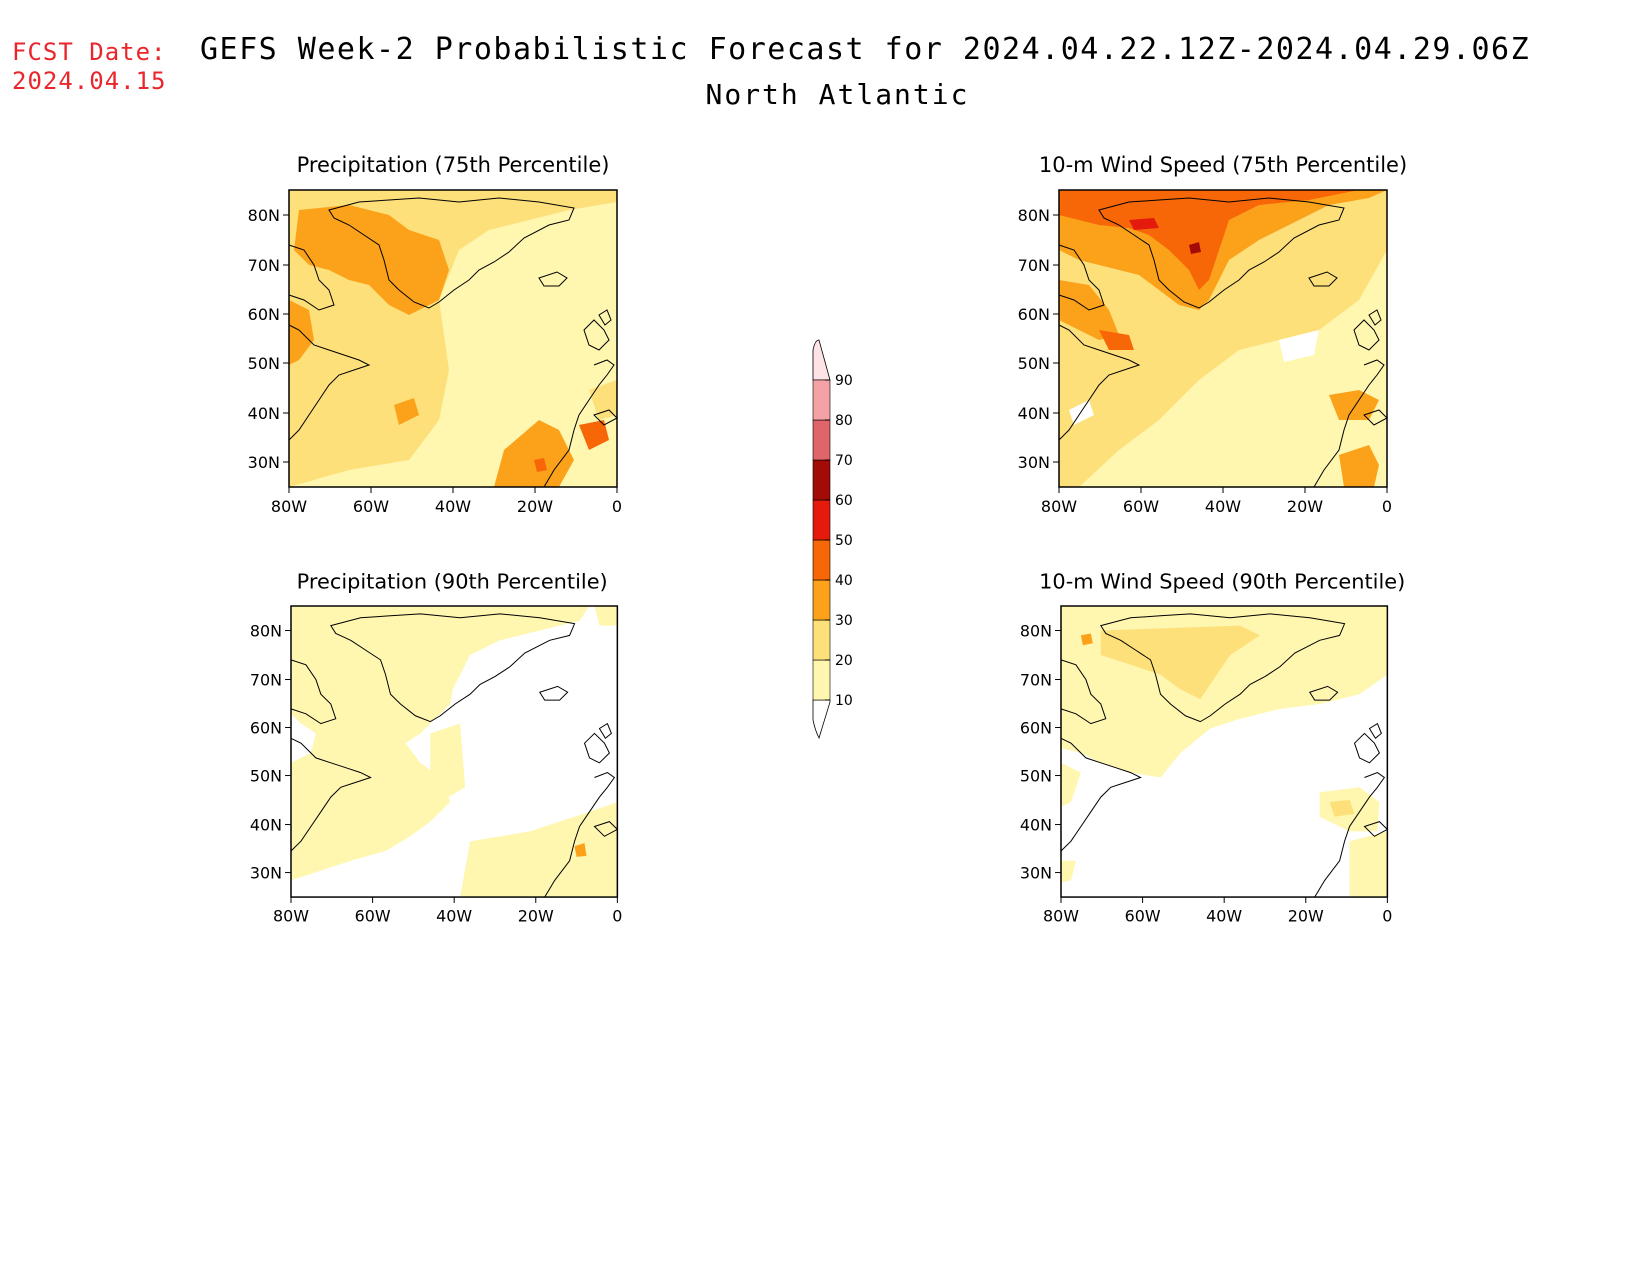 Image resolution: width=1650 pixels, height=1275 pixels. I want to click on panel-title: 10-m Wind Speed (90th Percentile), so click(1222, 582).